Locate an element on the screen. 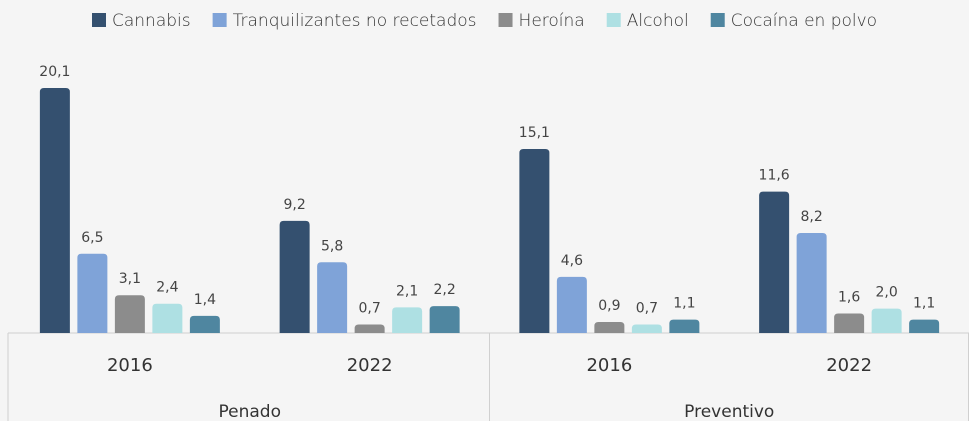  value-label: 6,5 is located at coordinates (92, 238).